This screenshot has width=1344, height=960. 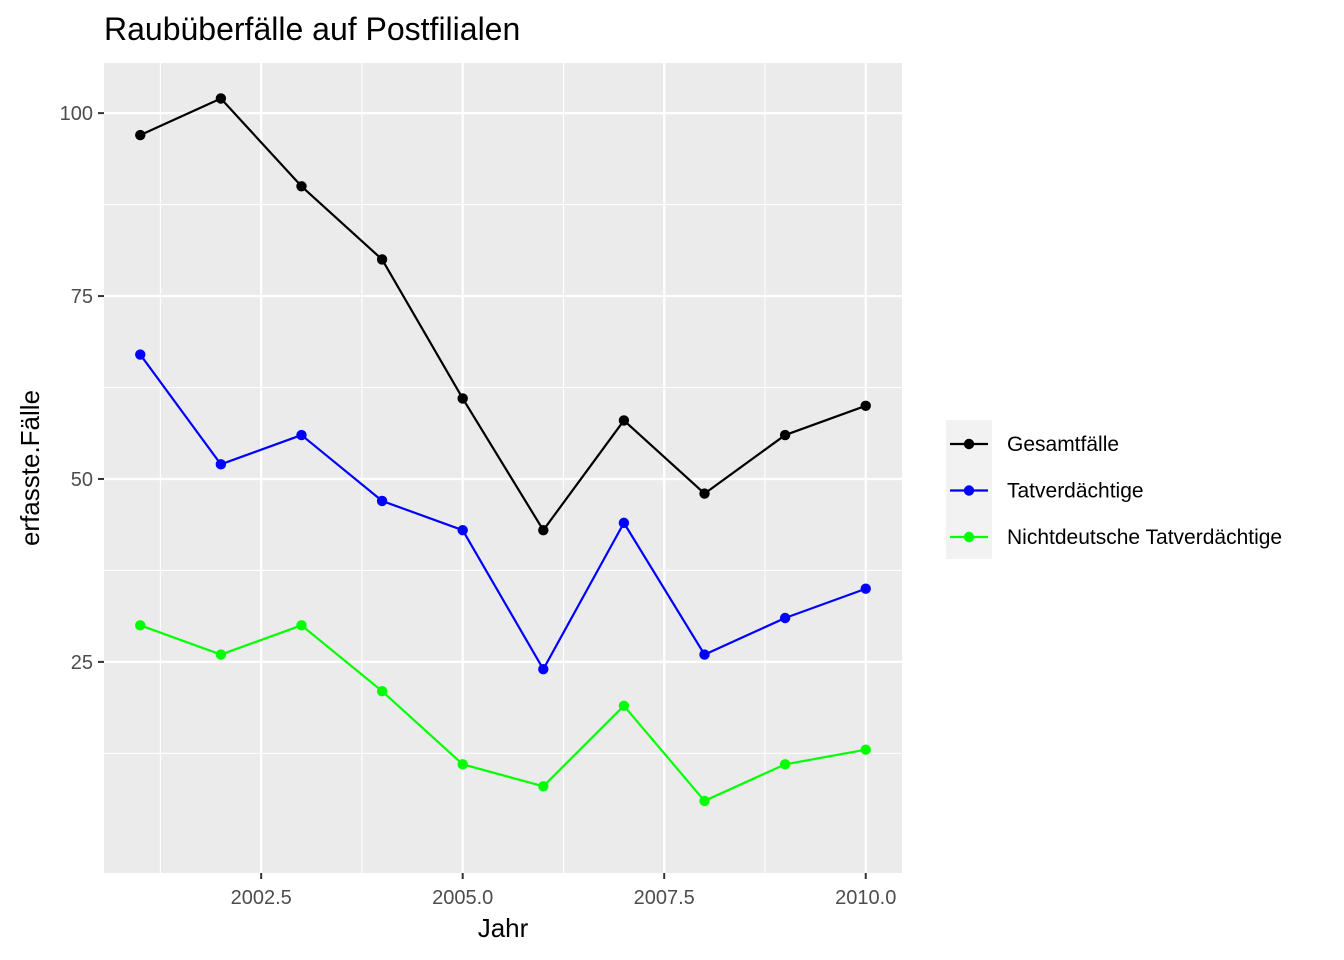 I want to click on legend-label: Tatverdächtige, so click(x=1075, y=491).